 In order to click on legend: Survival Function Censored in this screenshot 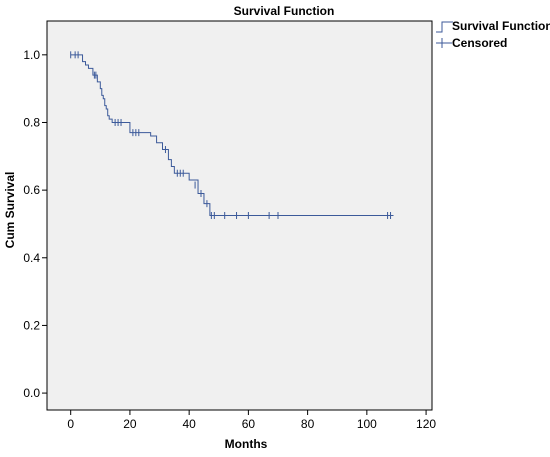, I will do `click(493, 34)`.